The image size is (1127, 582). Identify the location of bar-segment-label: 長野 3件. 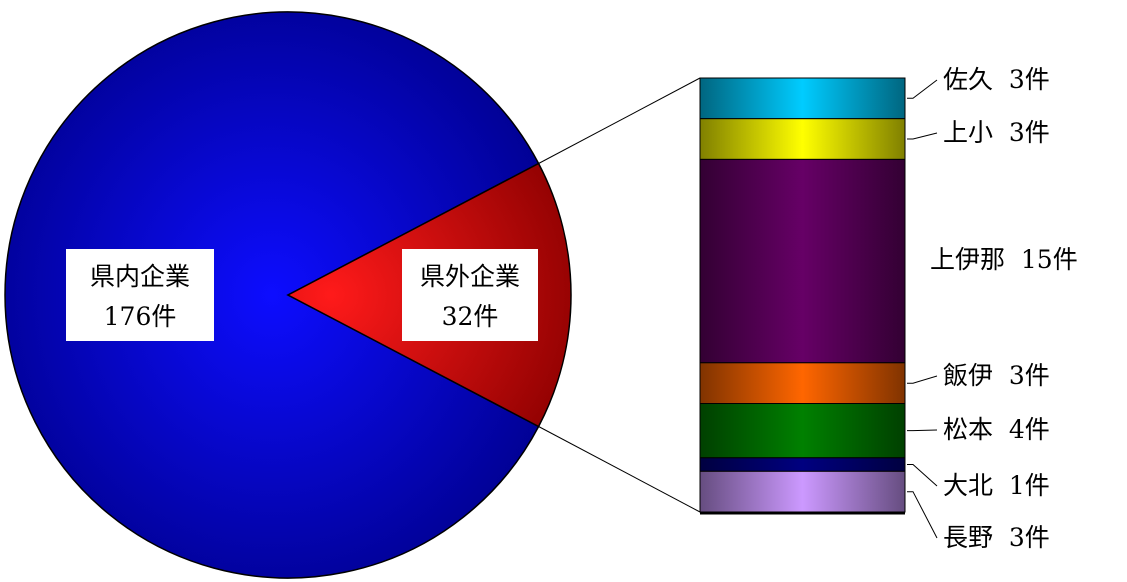
(996, 537).